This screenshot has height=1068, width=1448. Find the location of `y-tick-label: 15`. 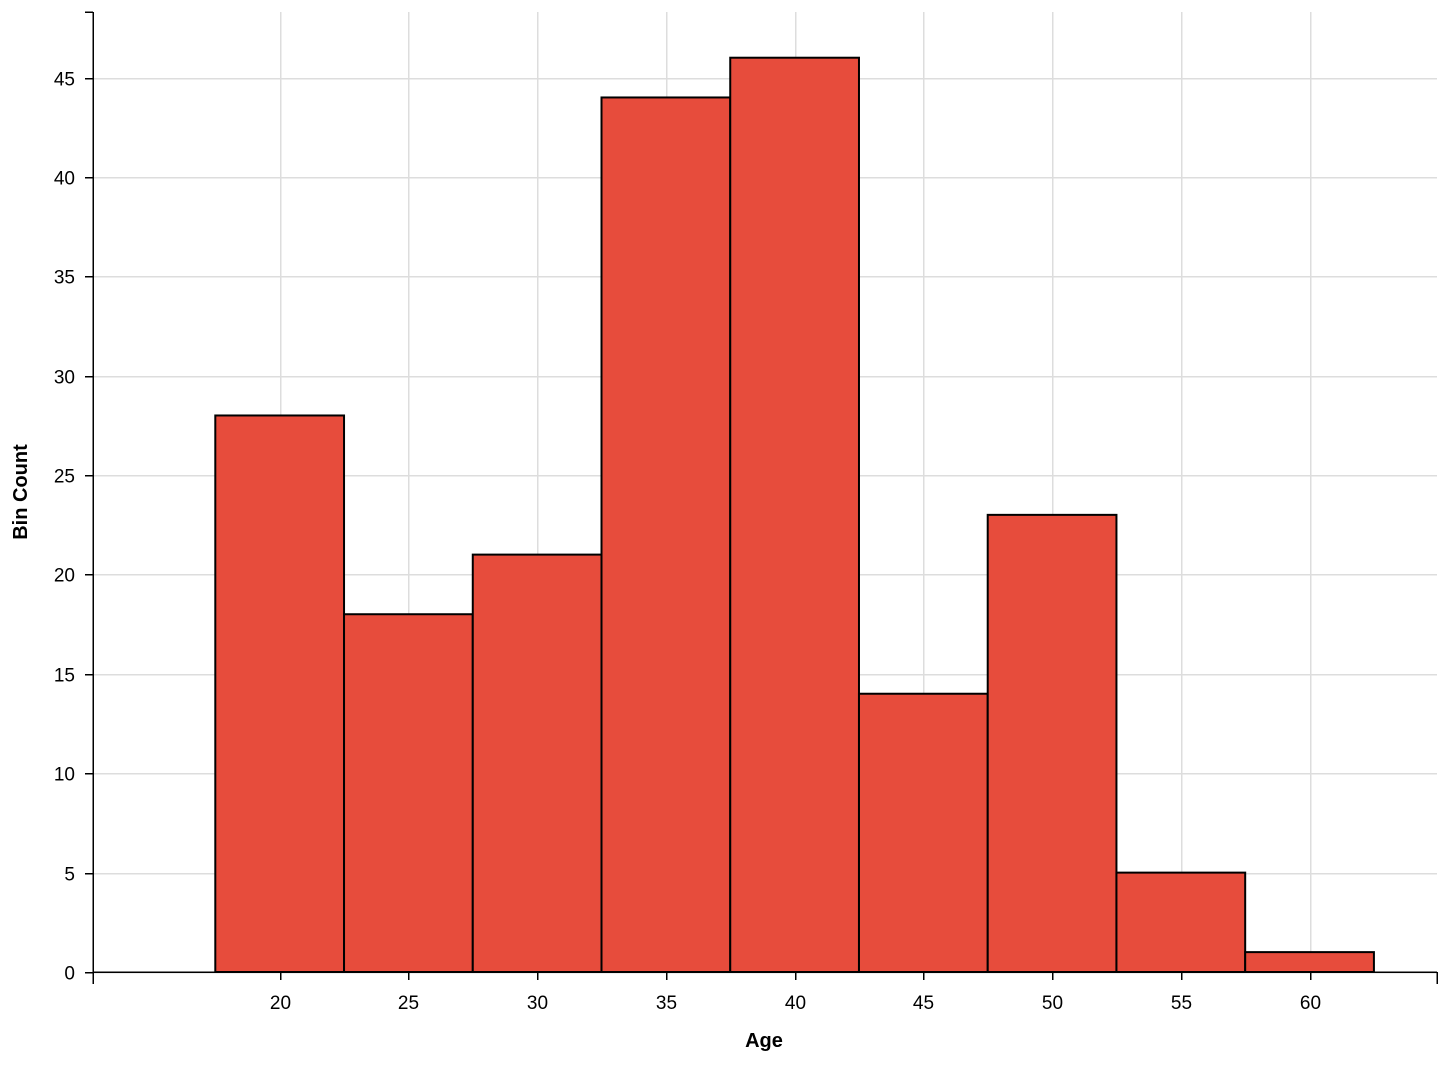

y-tick-label: 15 is located at coordinates (64, 676).